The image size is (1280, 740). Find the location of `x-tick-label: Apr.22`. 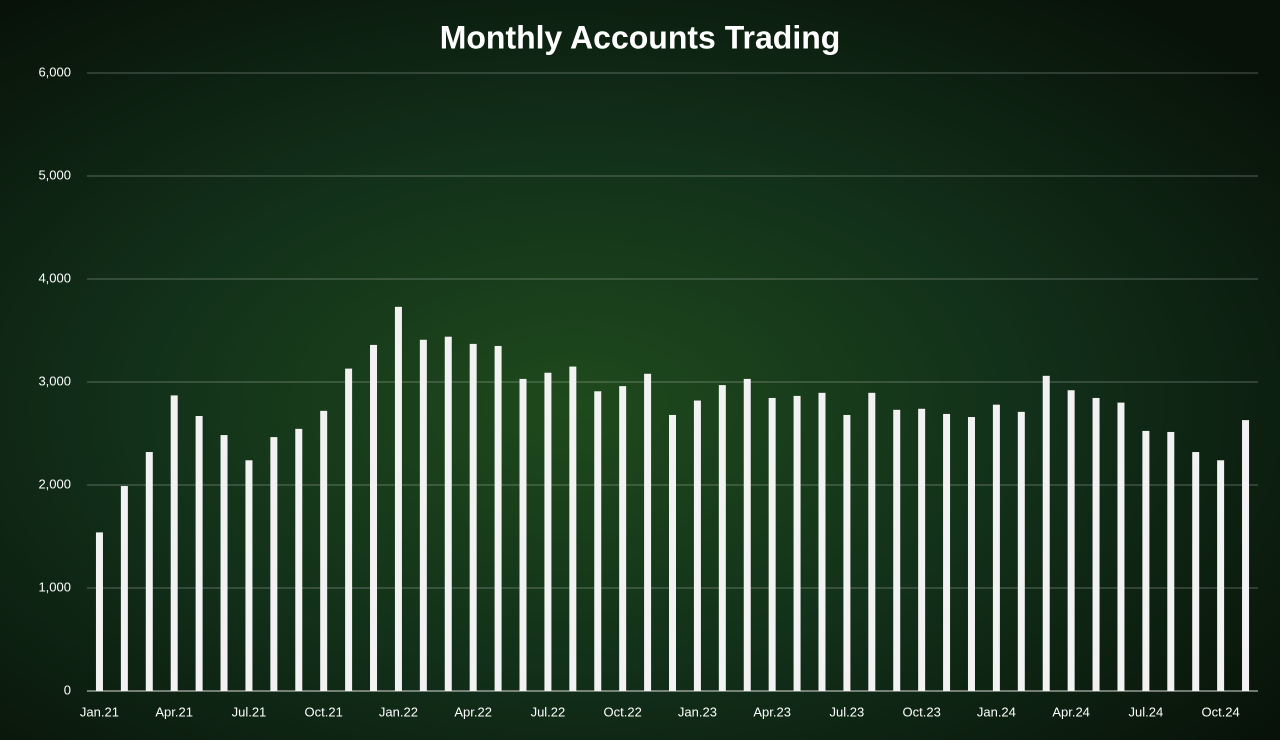

x-tick-label: Apr.22 is located at coordinates (473, 711).